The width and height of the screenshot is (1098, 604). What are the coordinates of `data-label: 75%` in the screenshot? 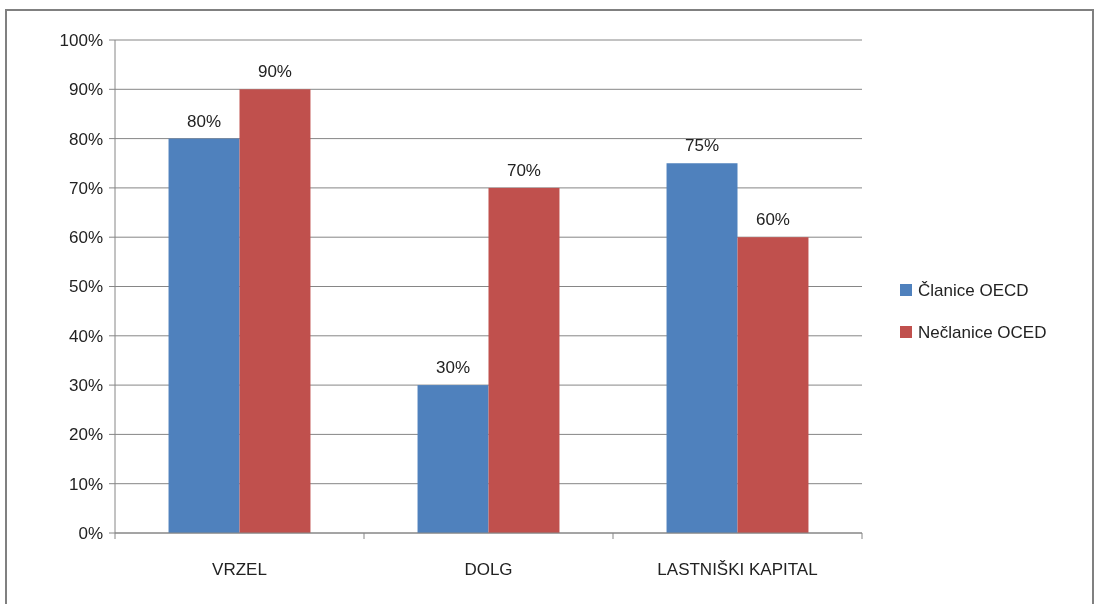 It's located at (702, 146).